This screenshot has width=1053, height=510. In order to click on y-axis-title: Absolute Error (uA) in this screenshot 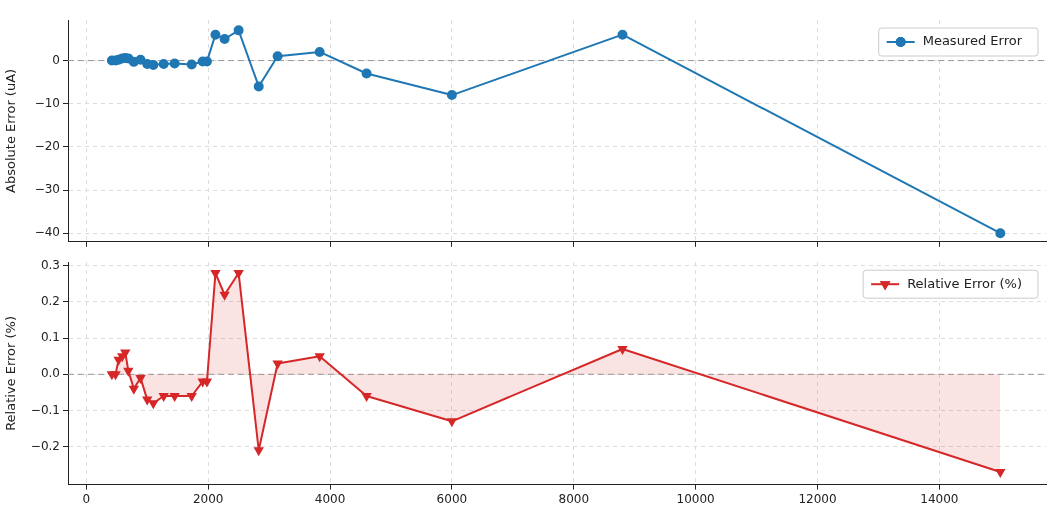, I will do `click(11, 130)`.